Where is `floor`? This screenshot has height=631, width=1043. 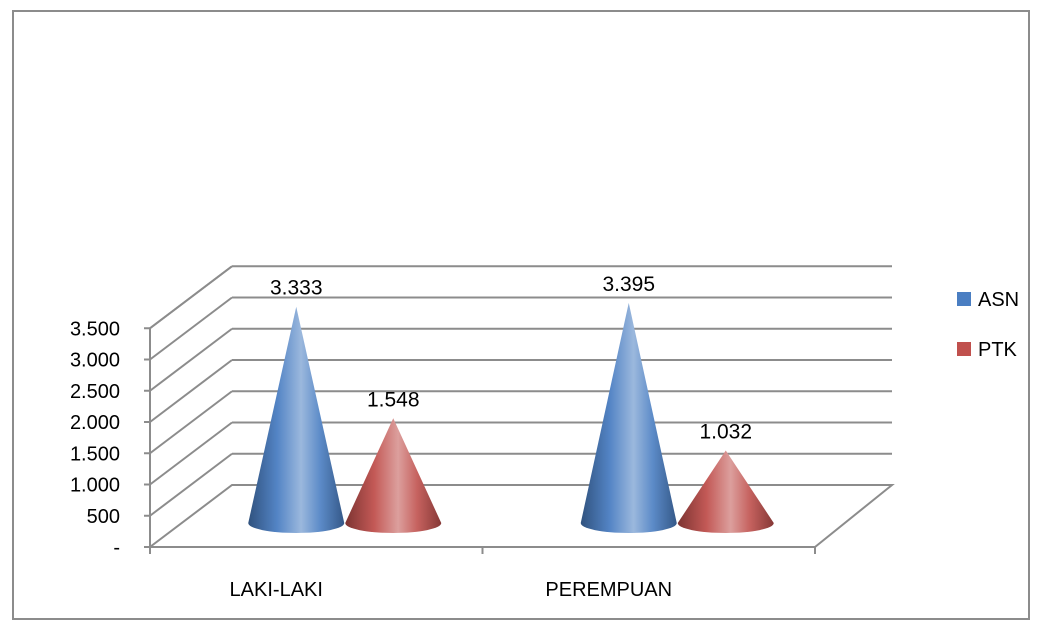 floor is located at coordinates (521, 516).